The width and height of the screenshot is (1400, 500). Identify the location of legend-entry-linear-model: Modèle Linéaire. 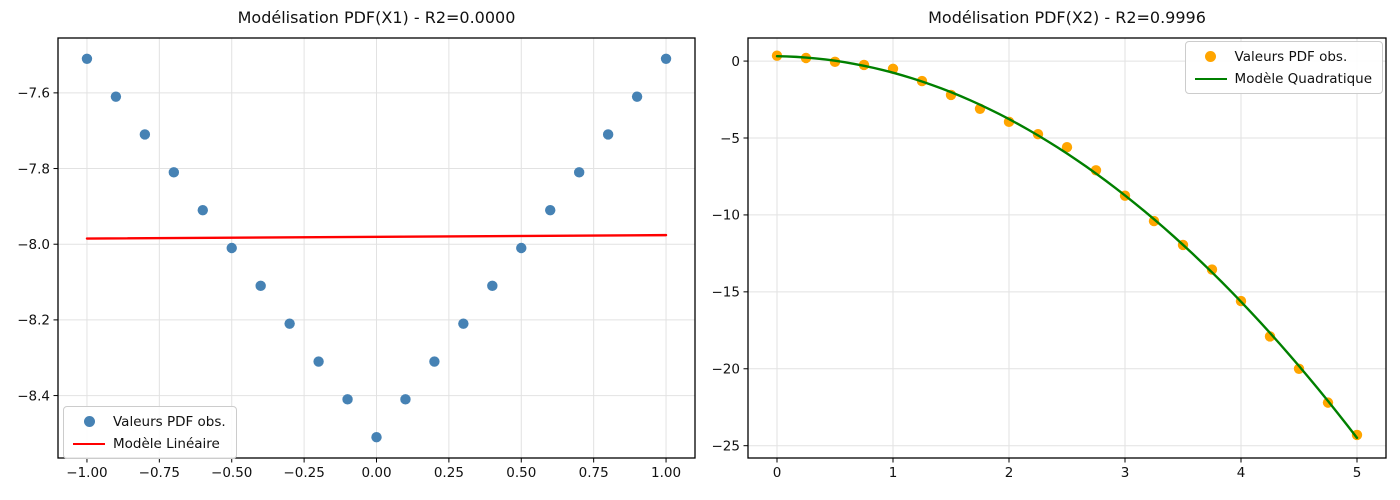
(148, 443).